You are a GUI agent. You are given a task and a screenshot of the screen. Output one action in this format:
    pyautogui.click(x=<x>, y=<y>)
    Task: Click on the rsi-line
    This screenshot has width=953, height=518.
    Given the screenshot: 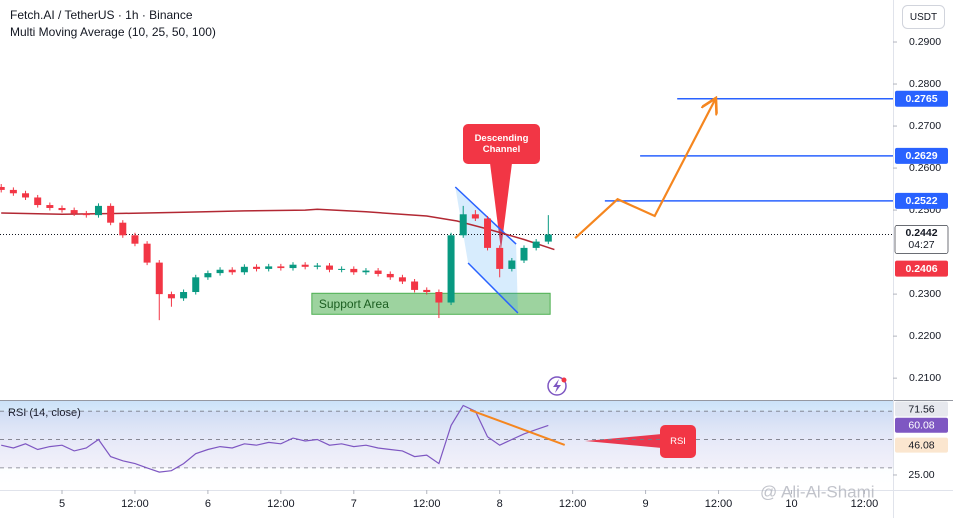 What is the action you would take?
    pyautogui.click(x=275, y=438)
    